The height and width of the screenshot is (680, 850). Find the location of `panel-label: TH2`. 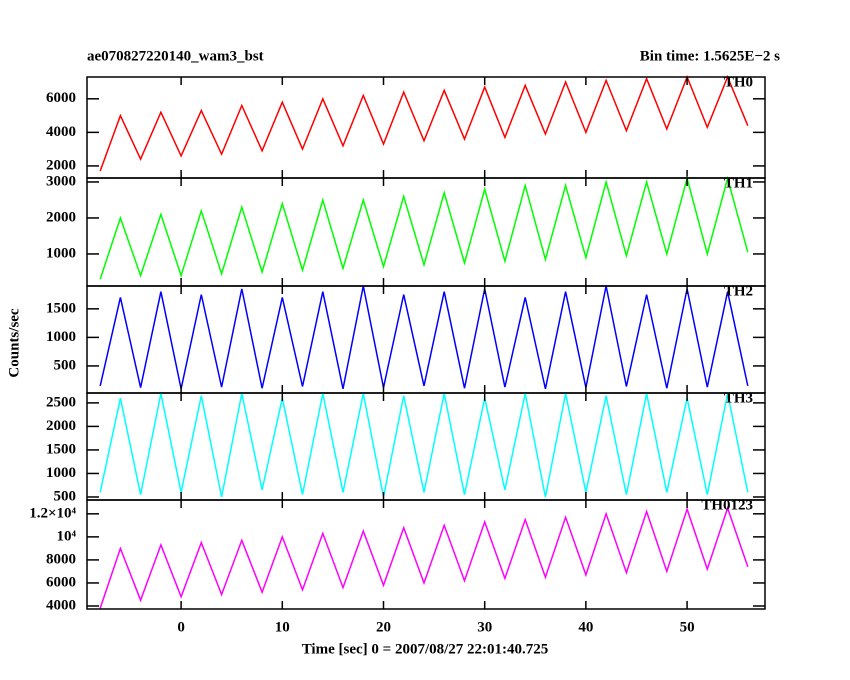

panel-label: TH2 is located at coordinates (738, 291).